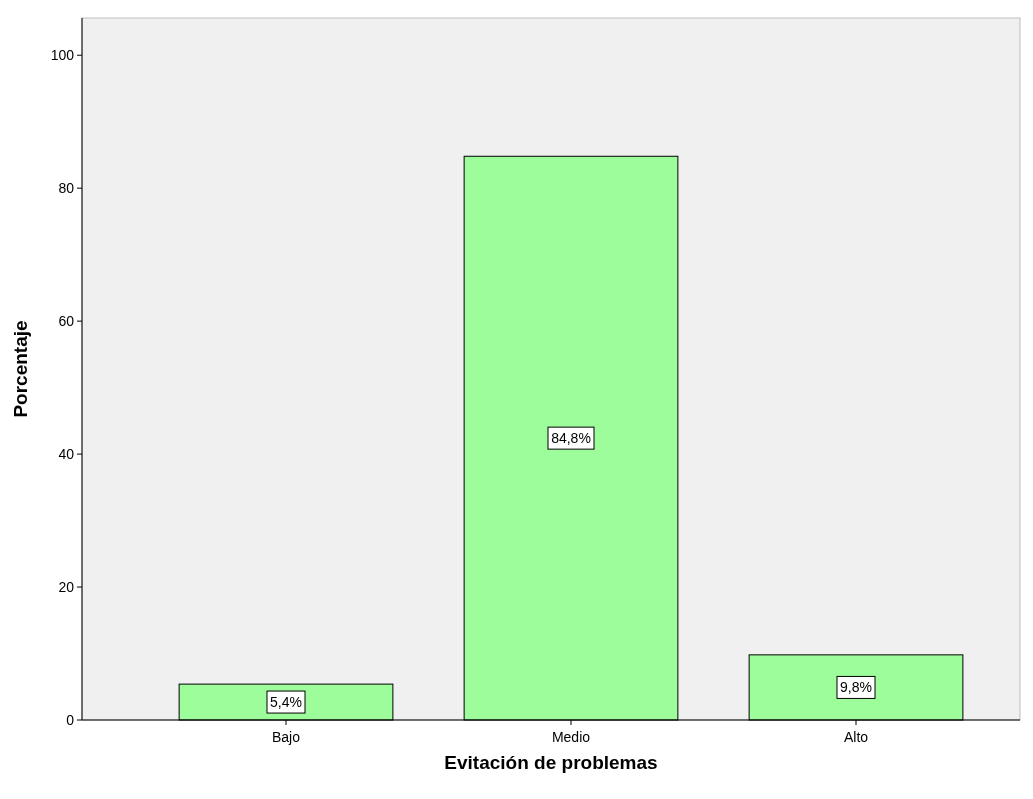 The width and height of the screenshot is (1033, 799). I want to click on data-label: 9,8%, so click(856, 687).